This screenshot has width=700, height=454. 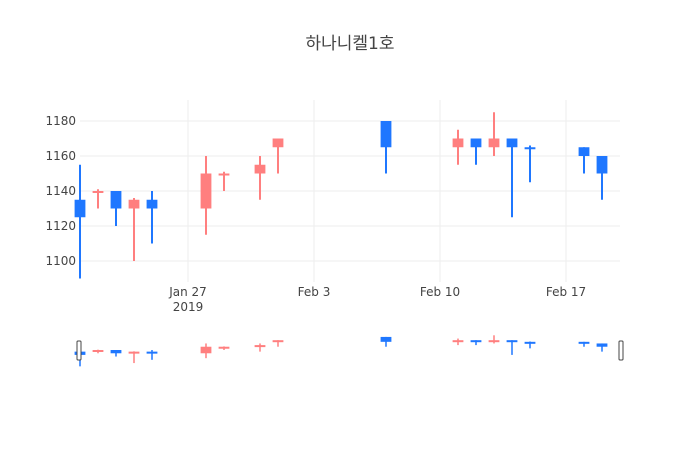 What do you see at coordinates (187, 292) in the screenshot?
I see `x-tick-label: Jan 27` at bounding box center [187, 292].